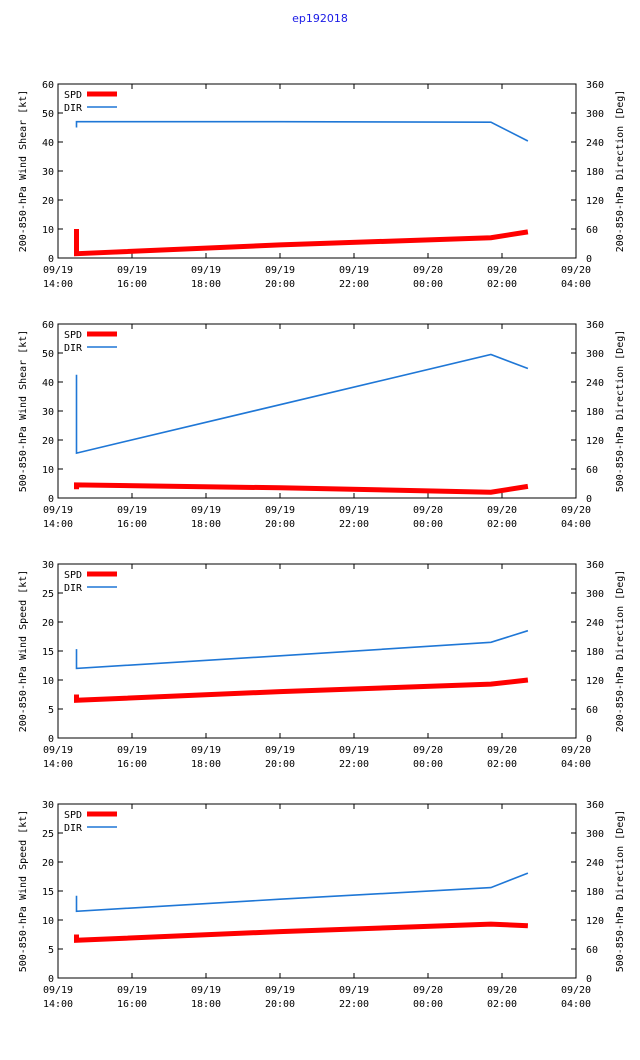  What do you see at coordinates (48, 594) in the screenshot?
I see `y-tick-label: 25` at bounding box center [48, 594].